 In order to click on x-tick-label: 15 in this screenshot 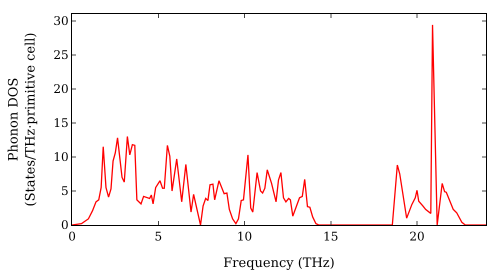, I will do `click(330, 236)`.